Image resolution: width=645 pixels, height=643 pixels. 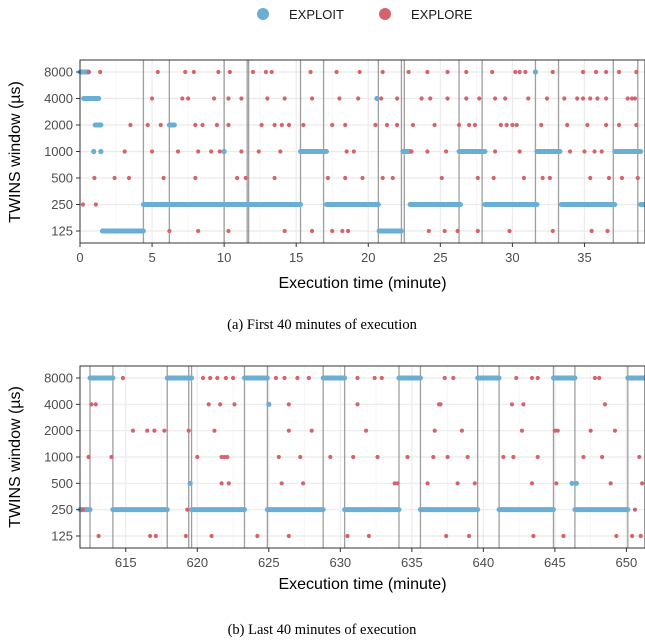 I want to click on y-tick-label: 1000, so click(x=58, y=151).